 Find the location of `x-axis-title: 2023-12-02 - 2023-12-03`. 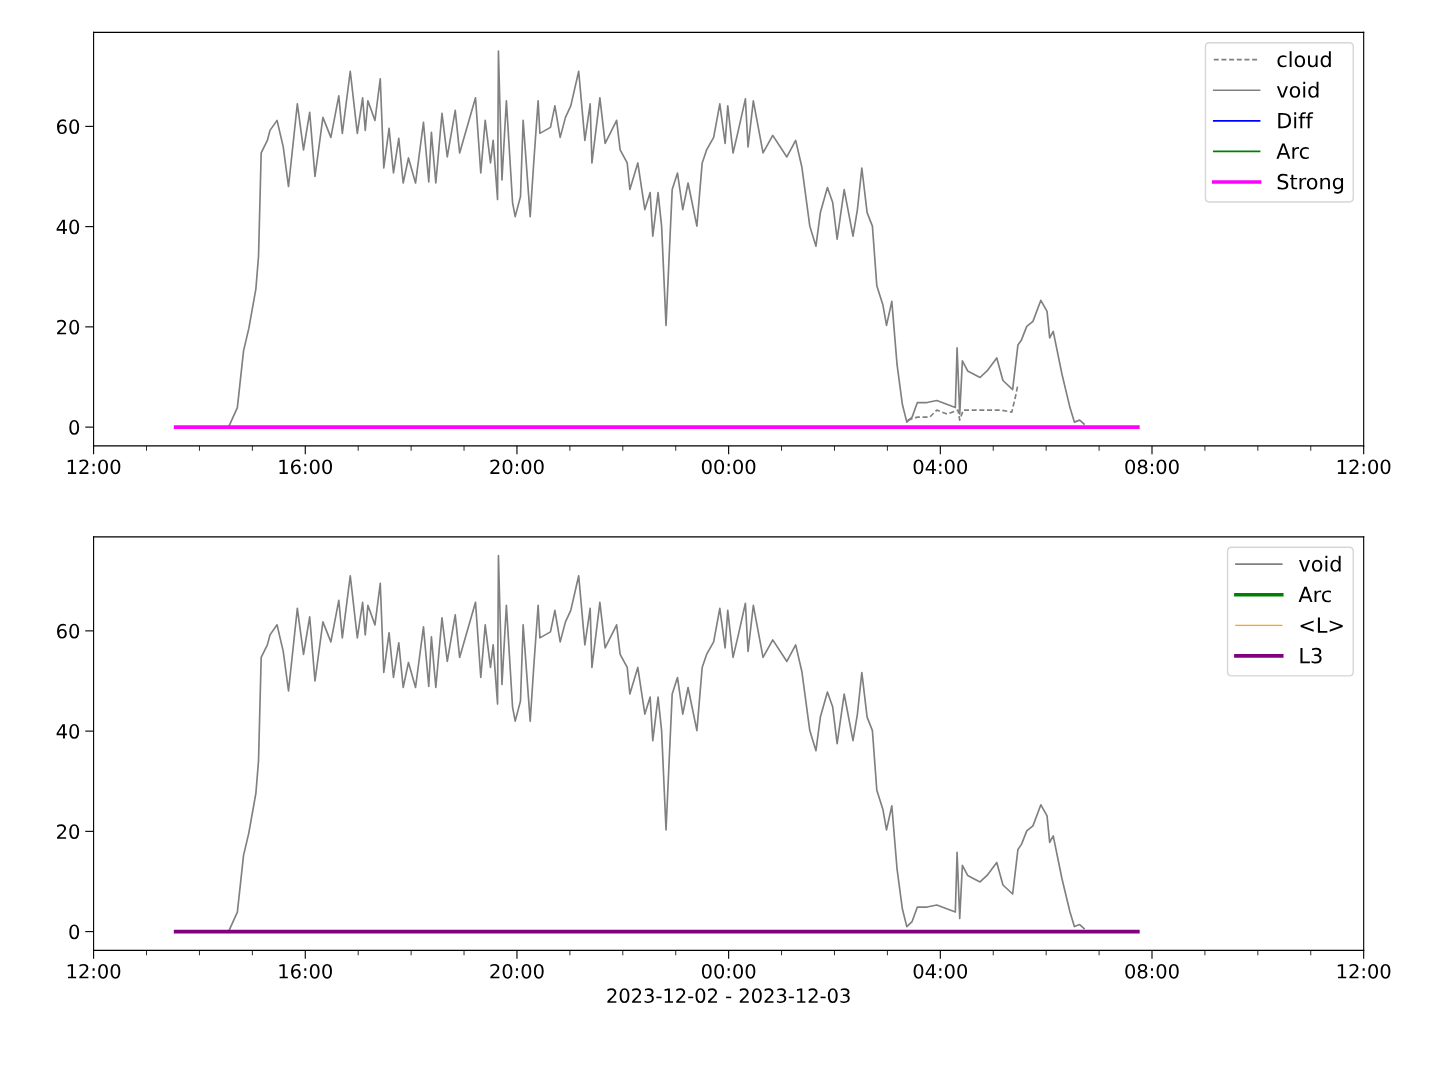

x-axis-title: 2023-12-02 - 2023-12-03 is located at coordinates (728, 996).